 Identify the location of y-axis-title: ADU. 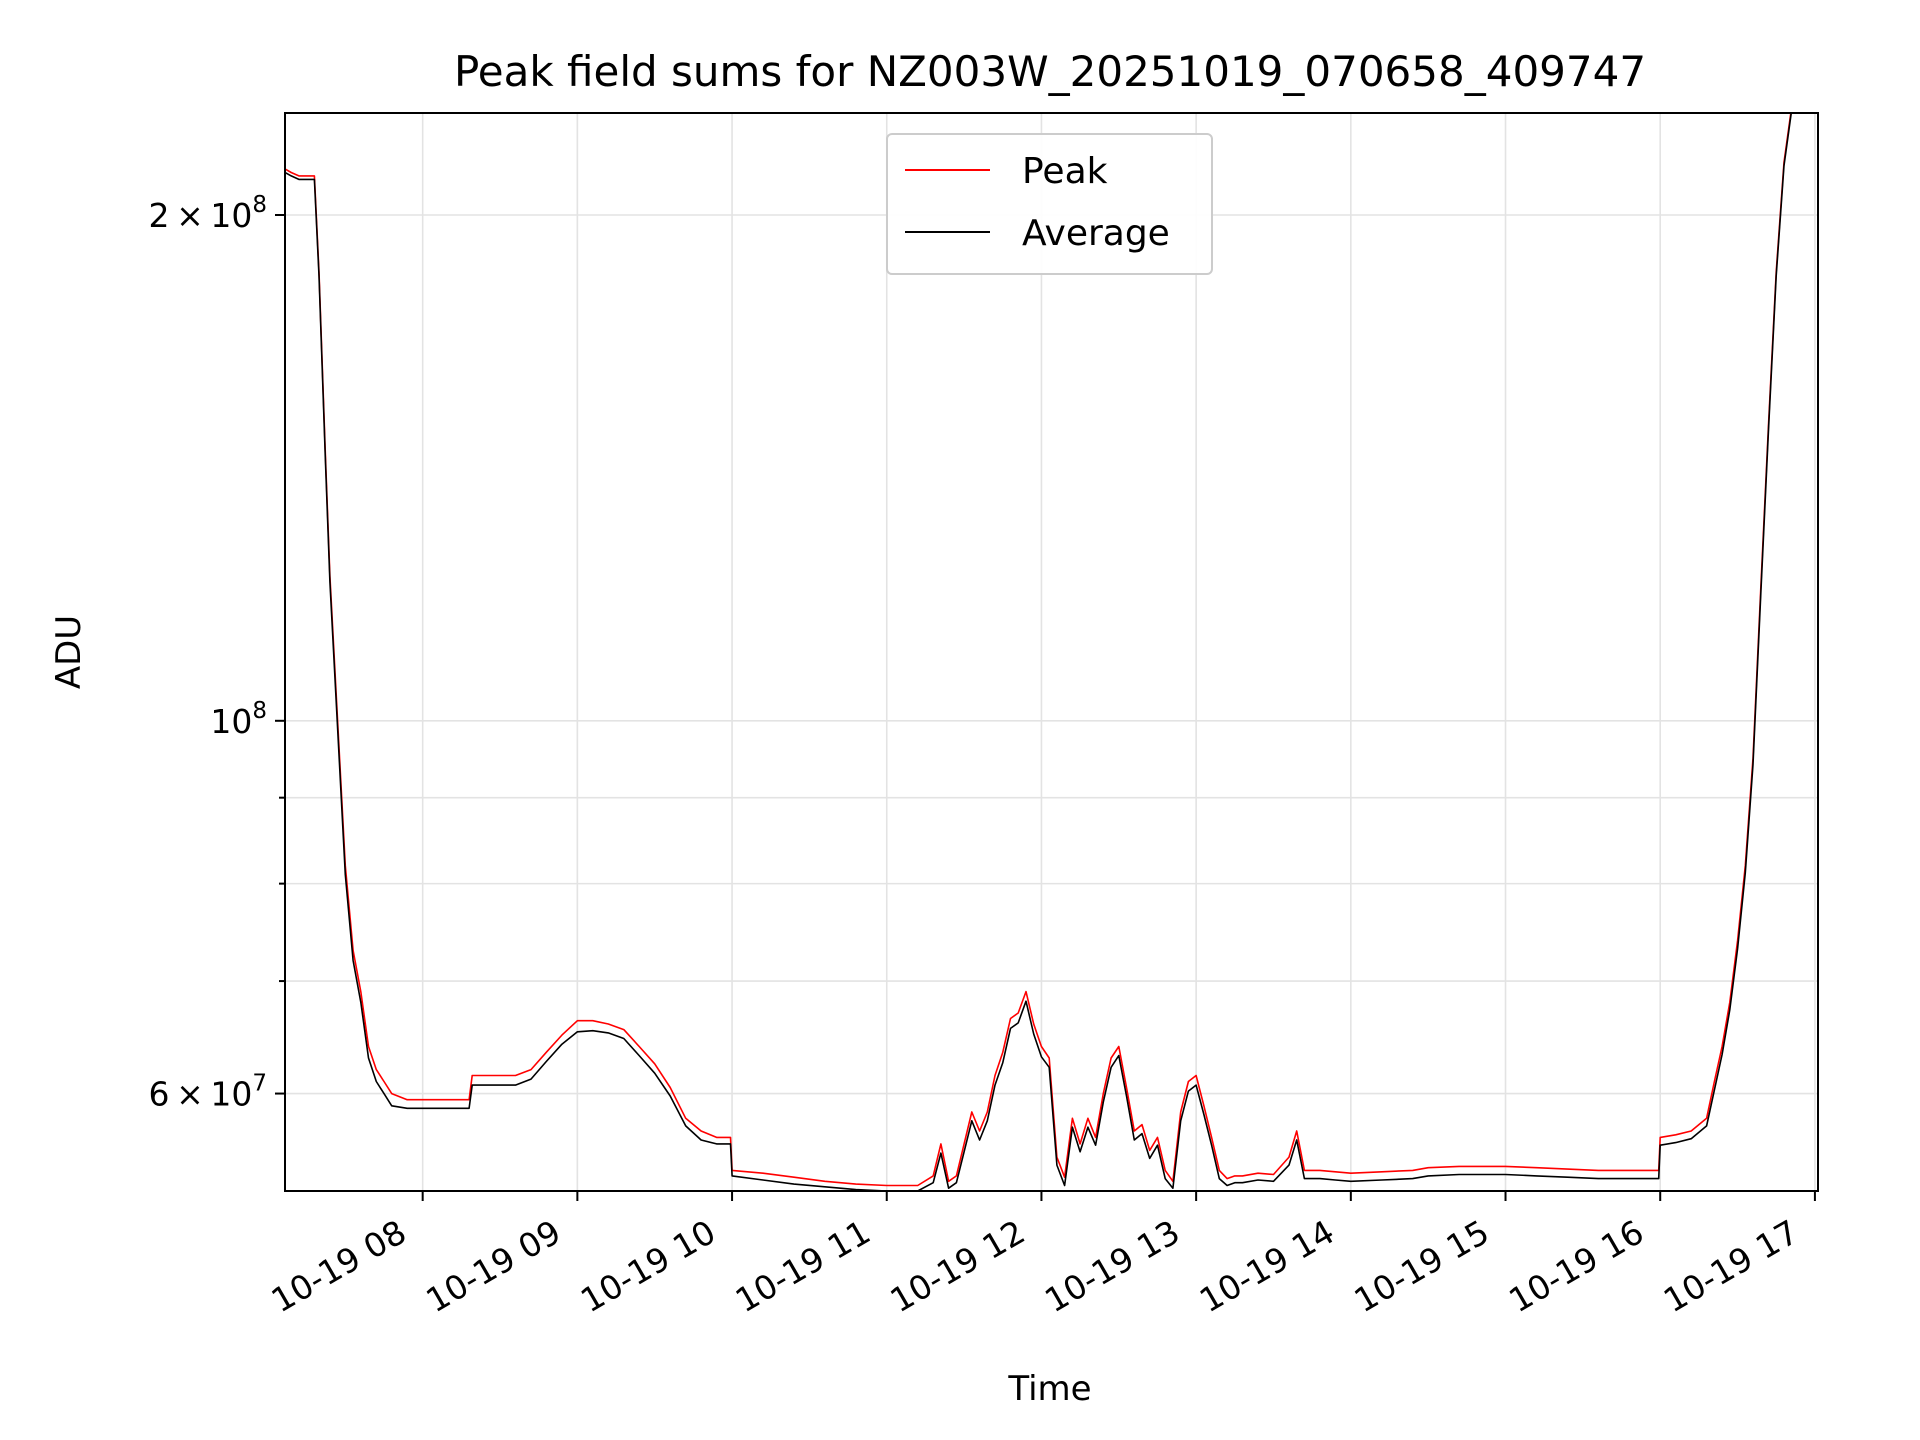
(69, 652).